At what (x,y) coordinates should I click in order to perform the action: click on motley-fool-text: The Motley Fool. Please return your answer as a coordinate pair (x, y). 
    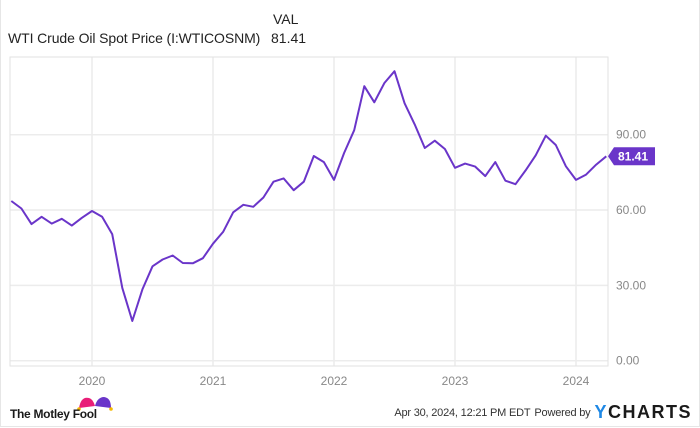
    Looking at the image, I should click on (53, 414).